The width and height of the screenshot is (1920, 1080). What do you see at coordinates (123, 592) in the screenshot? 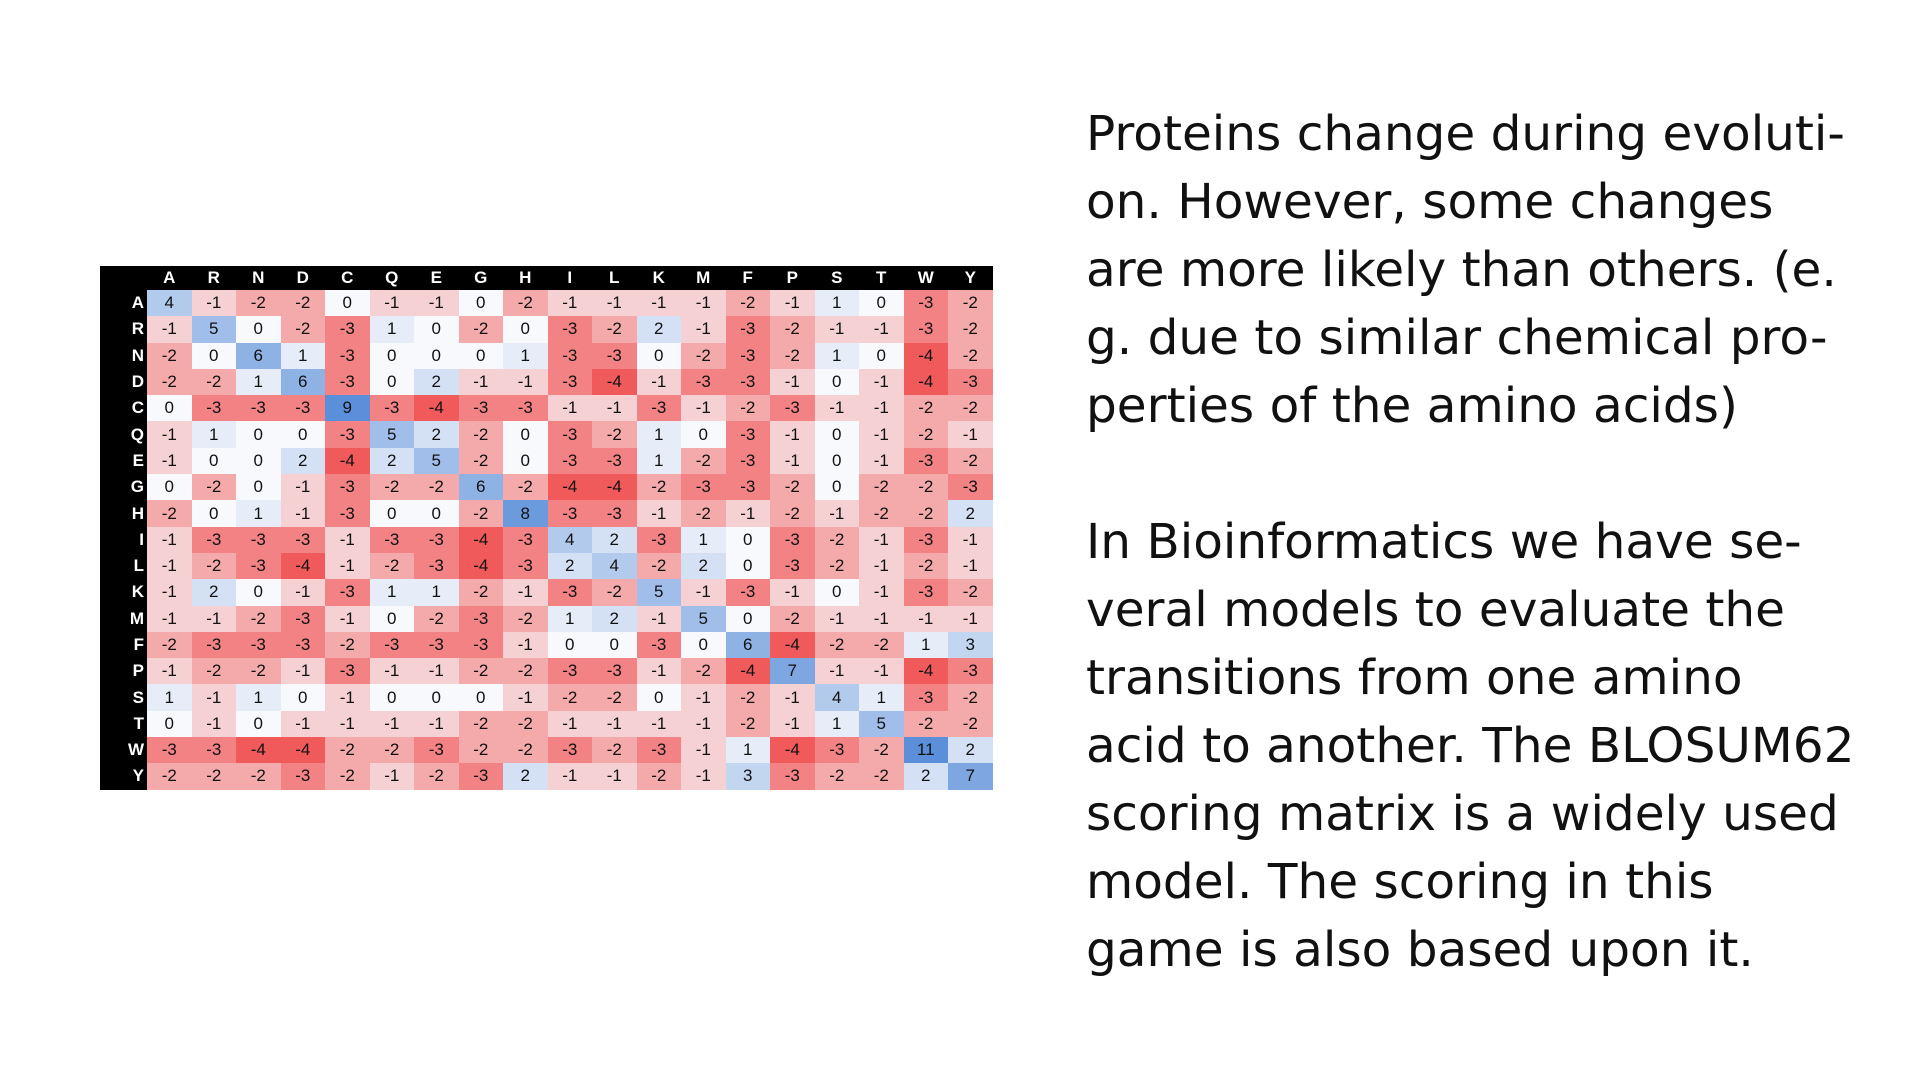
I see `row-label-k: K` at bounding box center [123, 592].